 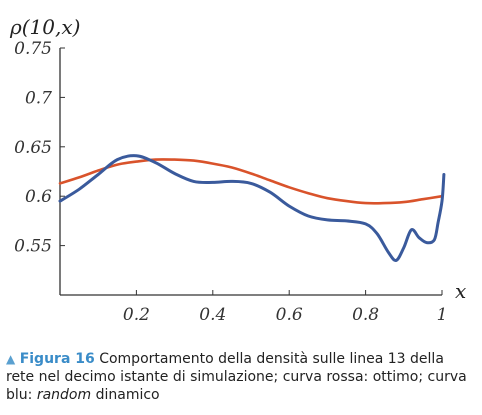 What do you see at coordinates (136, 315) in the screenshot?
I see `x-tick-label: 0.2` at bounding box center [136, 315].